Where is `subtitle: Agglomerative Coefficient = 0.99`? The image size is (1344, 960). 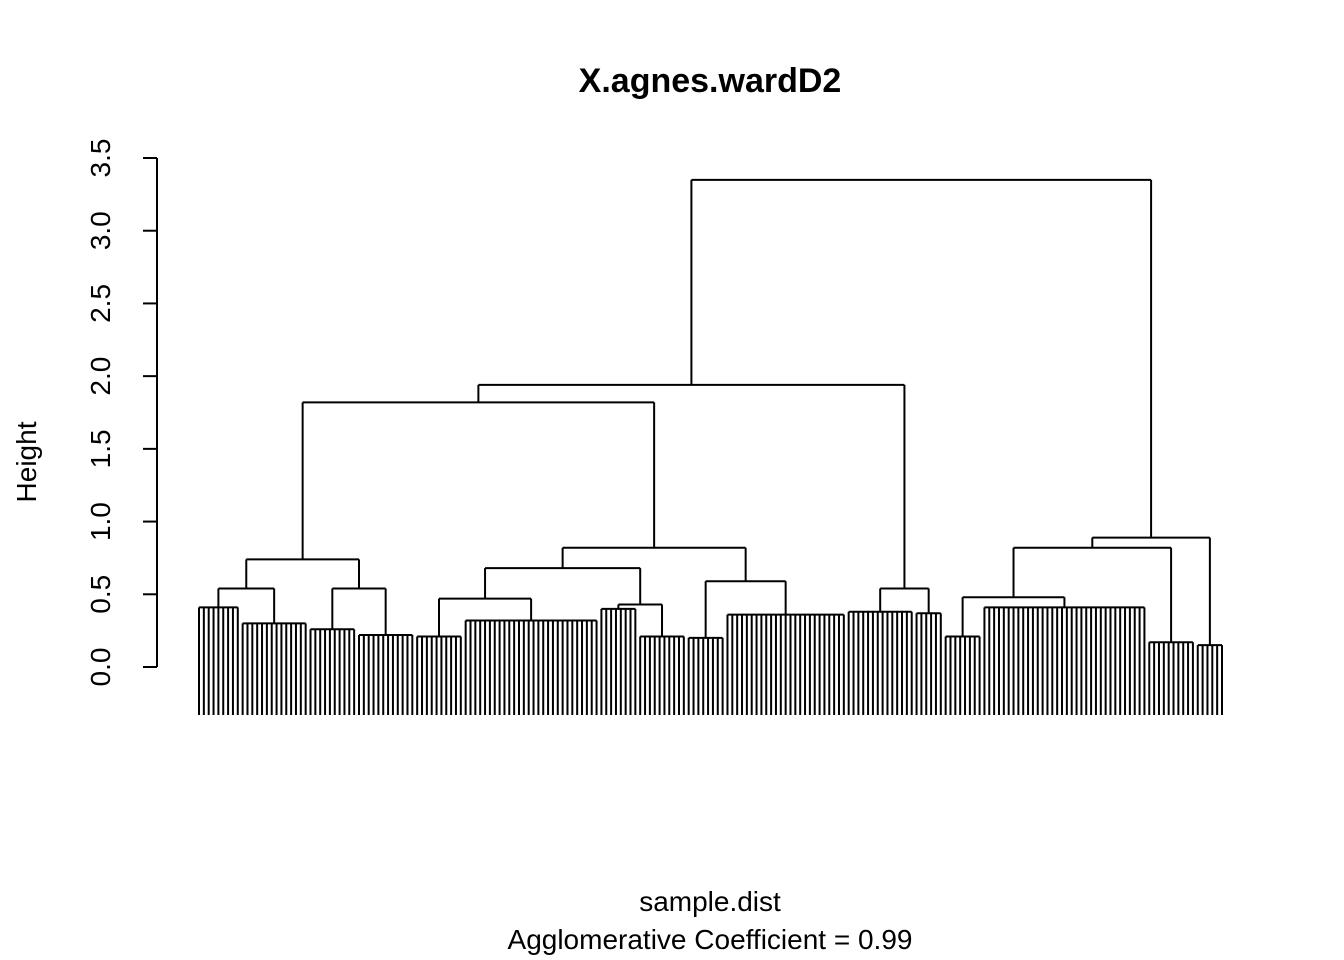
subtitle: Agglomerative Coefficient = 0.99 is located at coordinates (710, 939).